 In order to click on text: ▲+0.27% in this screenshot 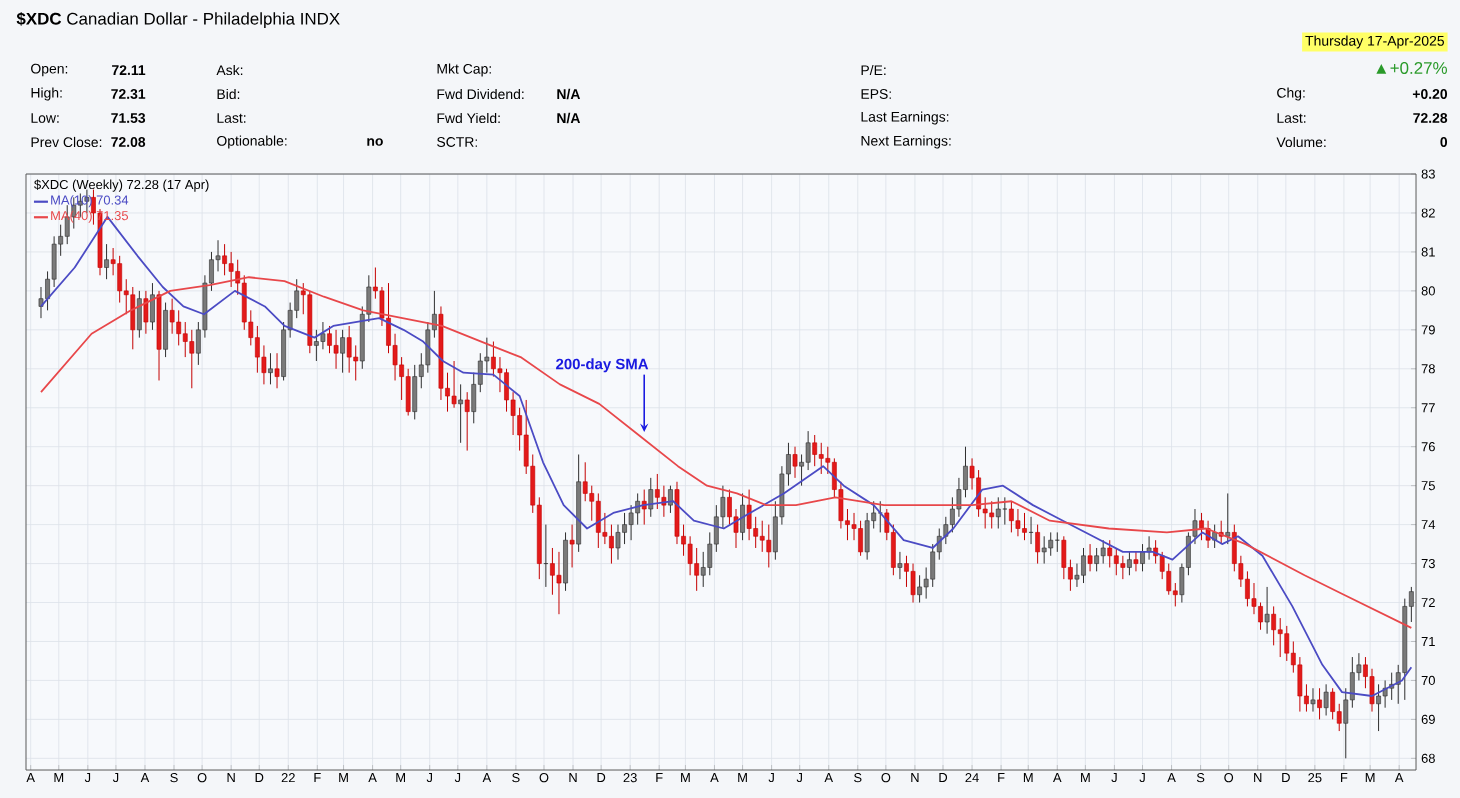, I will do `click(1412, 68)`.